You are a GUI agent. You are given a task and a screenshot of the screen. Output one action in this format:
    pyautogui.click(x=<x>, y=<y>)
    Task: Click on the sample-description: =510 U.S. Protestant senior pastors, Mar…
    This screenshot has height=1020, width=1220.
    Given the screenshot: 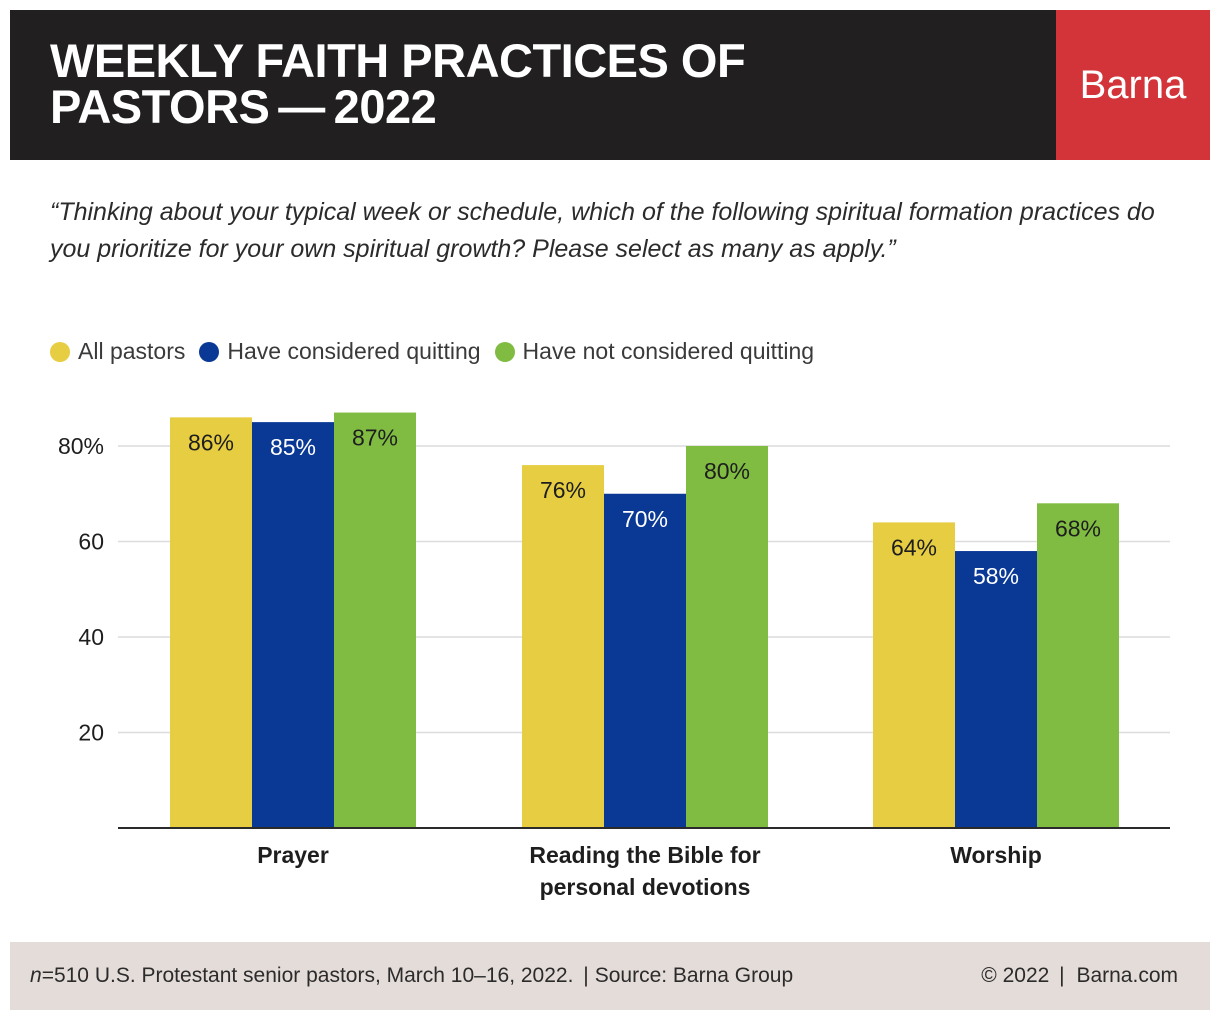 What is the action you would take?
    pyautogui.click(x=307, y=975)
    